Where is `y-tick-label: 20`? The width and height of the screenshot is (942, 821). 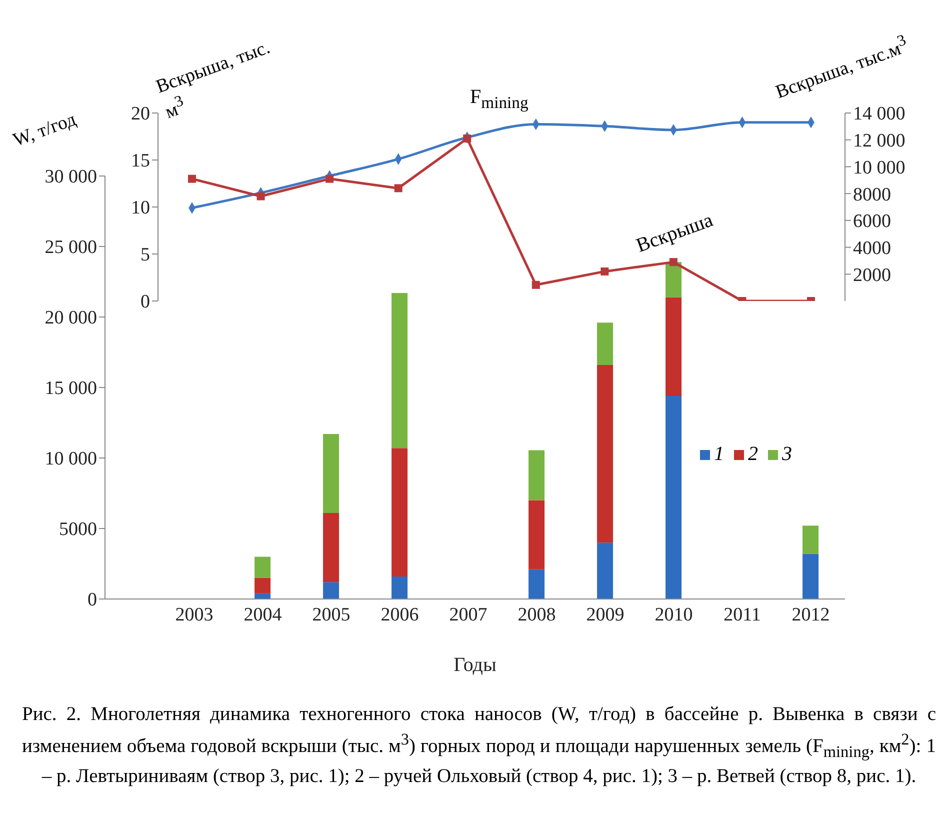 y-tick-label: 20 is located at coordinates (140, 114).